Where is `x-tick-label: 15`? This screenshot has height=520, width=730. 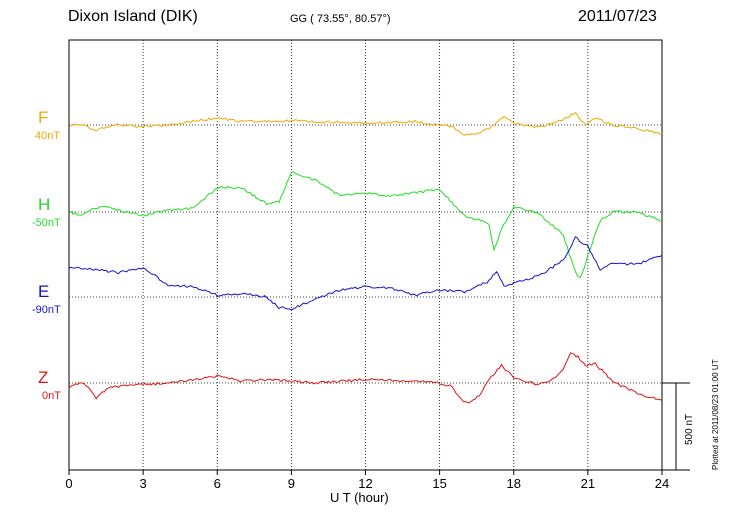
x-tick-label: 15 is located at coordinates (439, 483).